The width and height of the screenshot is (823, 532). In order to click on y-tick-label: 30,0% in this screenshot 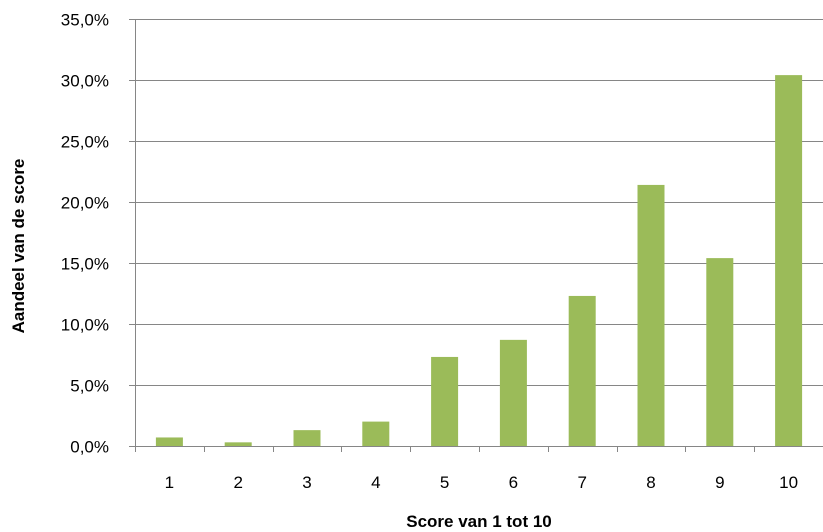, I will do `click(85, 81)`.